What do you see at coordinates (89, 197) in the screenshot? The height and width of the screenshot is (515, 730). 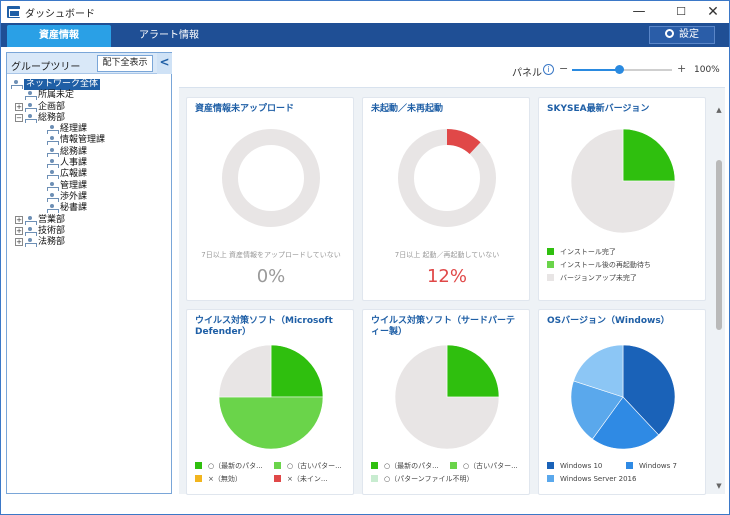 I see `tree-item: 渉外課` at bounding box center [89, 197].